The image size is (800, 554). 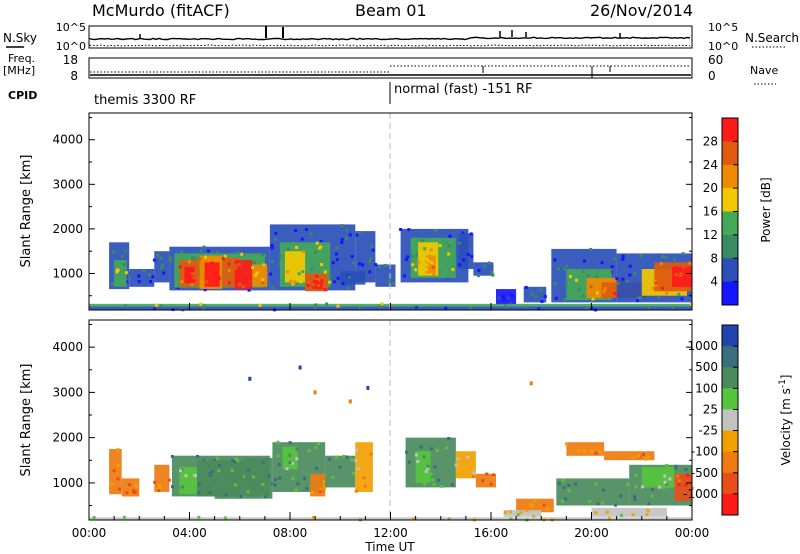 What do you see at coordinates (704, 473) in the screenshot?
I see `colorbar-tick-label: -500` at bounding box center [704, 473].